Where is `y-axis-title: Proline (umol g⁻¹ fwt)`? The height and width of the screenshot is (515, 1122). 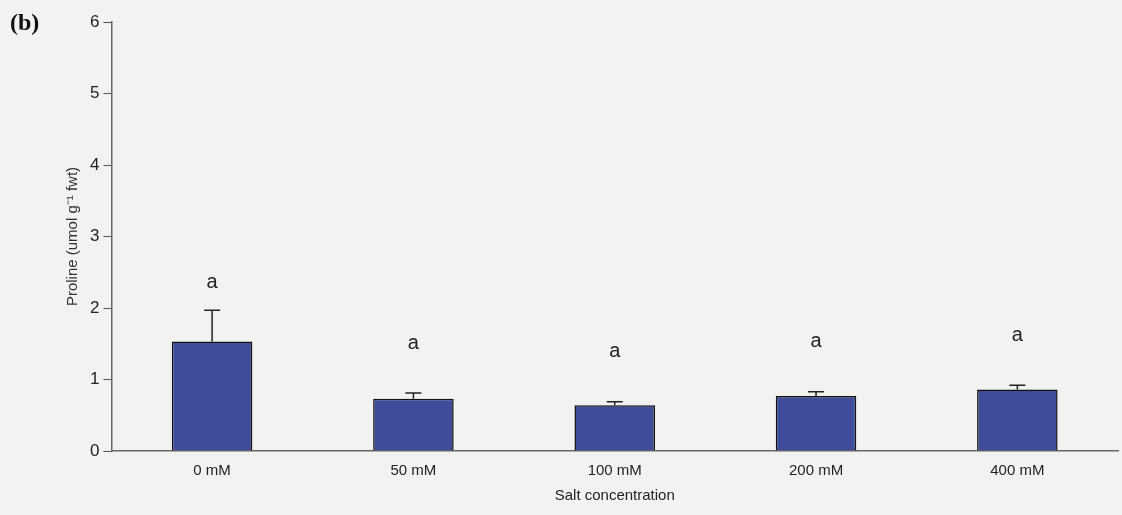
y-axis-title: Proline (umol g⁻¹ fwt) is located at coordinates (72, 236).